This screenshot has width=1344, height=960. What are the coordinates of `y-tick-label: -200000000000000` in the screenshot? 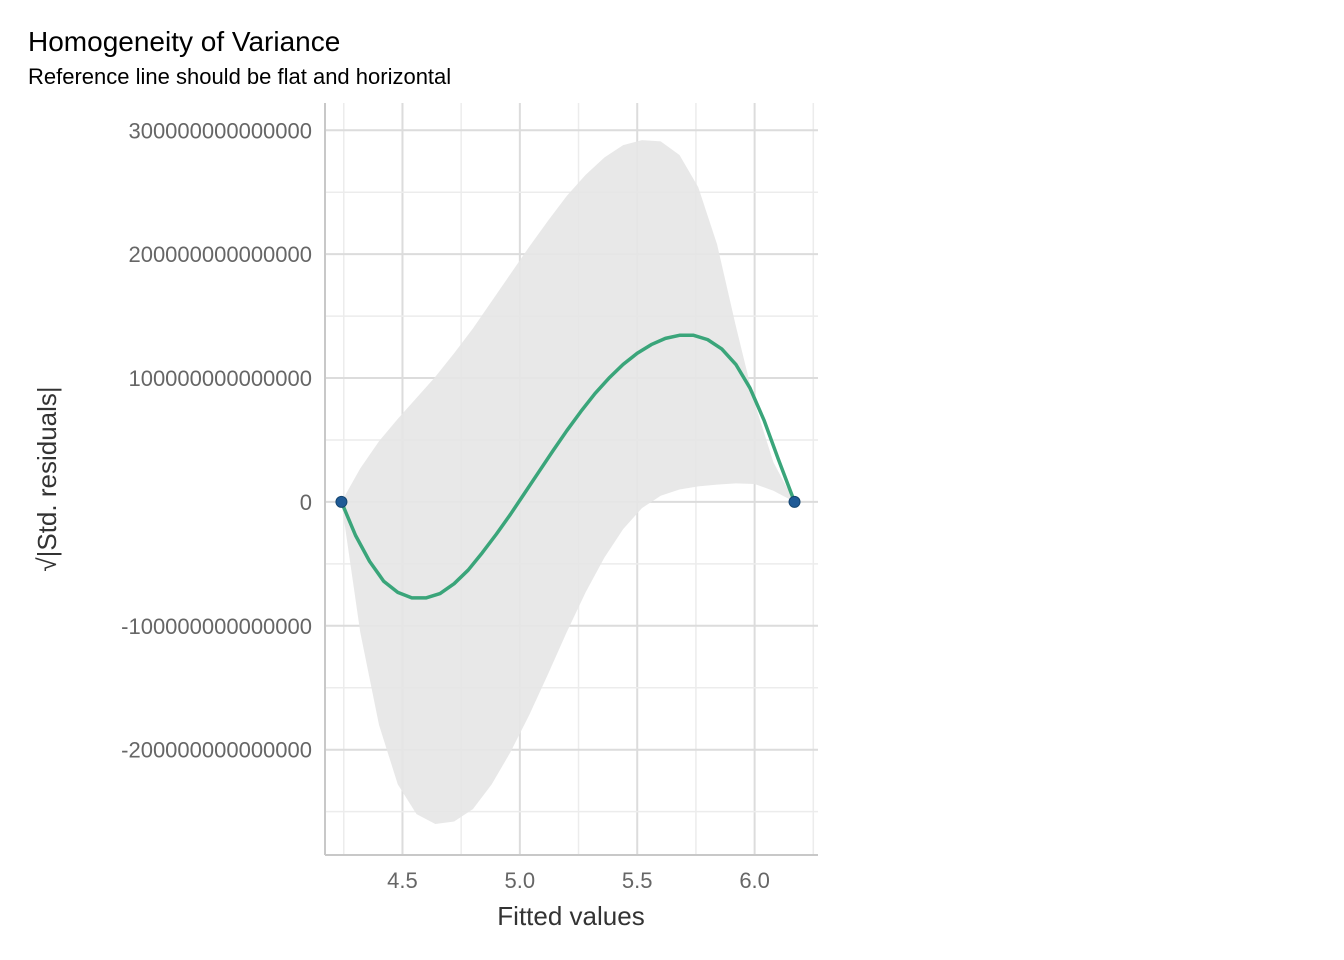 It's located at (216, 750).